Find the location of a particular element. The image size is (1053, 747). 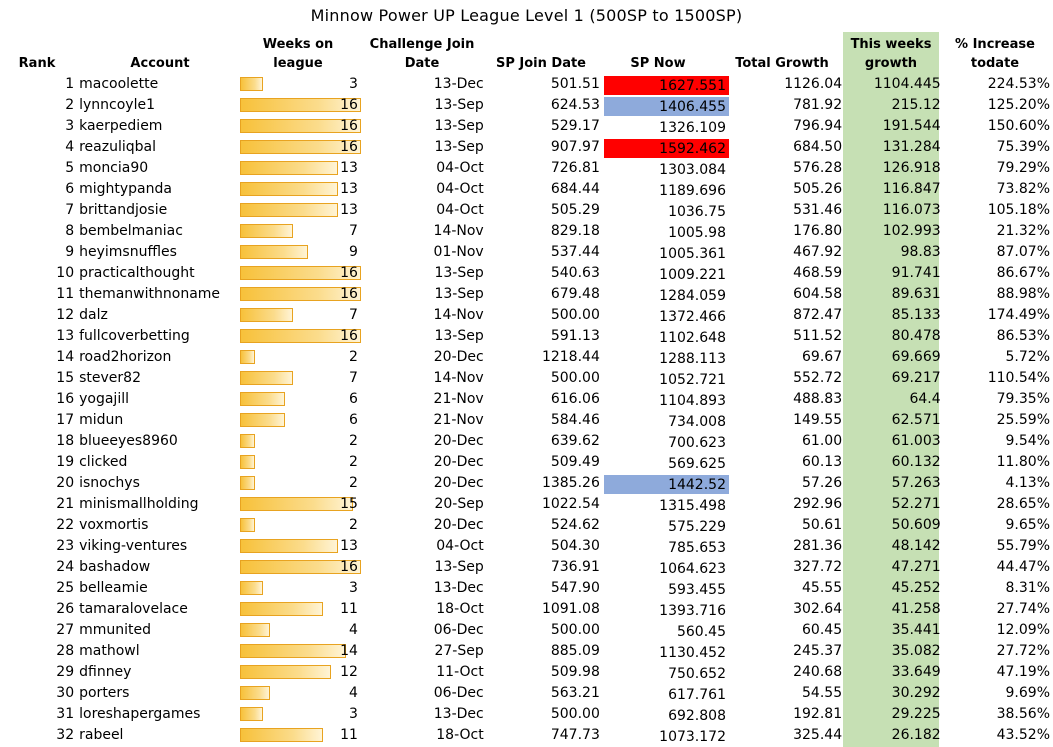

total-growth-cell: 50.61 is located at coordinates (822, 525).